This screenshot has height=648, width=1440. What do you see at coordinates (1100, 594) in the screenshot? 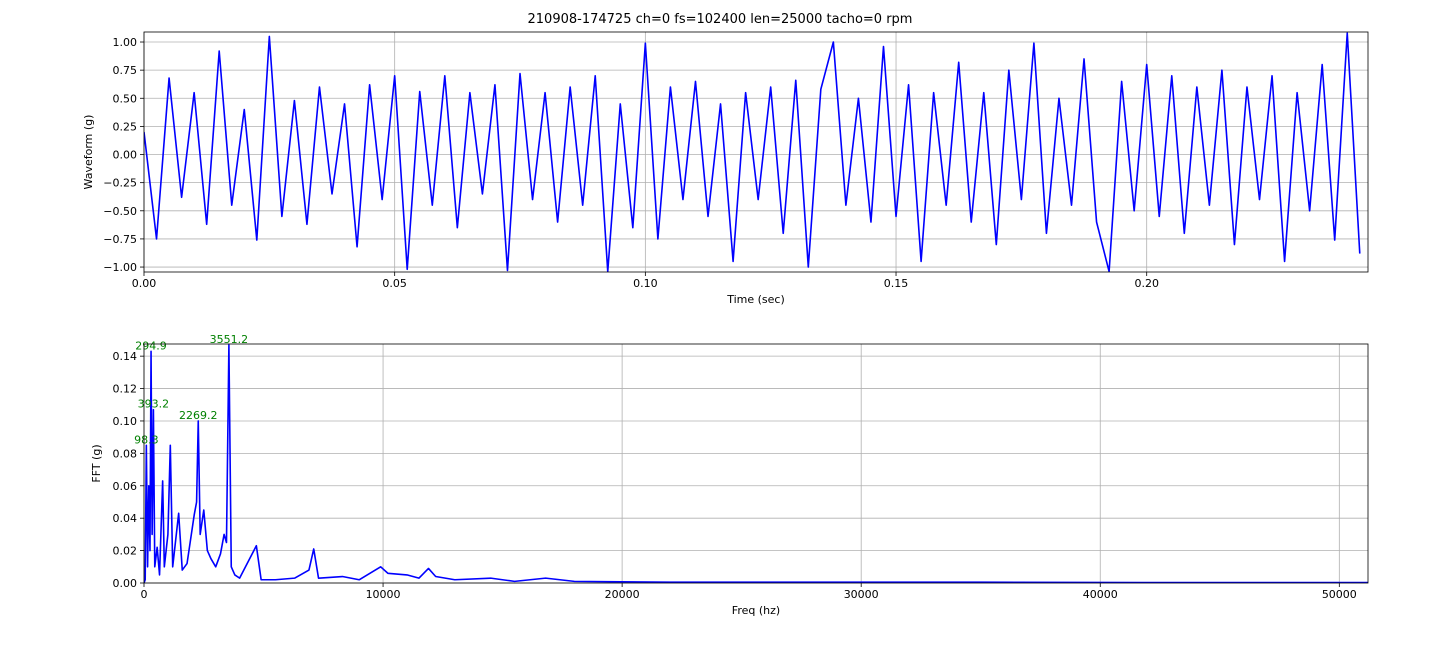
I see `x-tick-label: 40000` at bounding box center [1100, 594].